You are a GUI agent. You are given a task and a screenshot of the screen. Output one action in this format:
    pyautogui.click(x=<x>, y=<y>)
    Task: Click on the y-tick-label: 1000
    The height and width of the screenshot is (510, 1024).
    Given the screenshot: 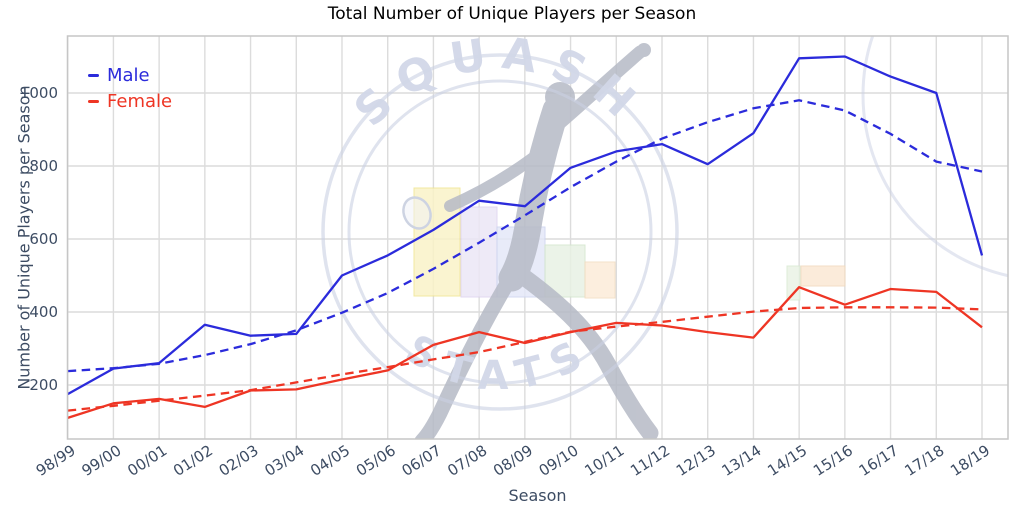 What is the action you would take?
    pyautogui.click(x=39, y=93)
    